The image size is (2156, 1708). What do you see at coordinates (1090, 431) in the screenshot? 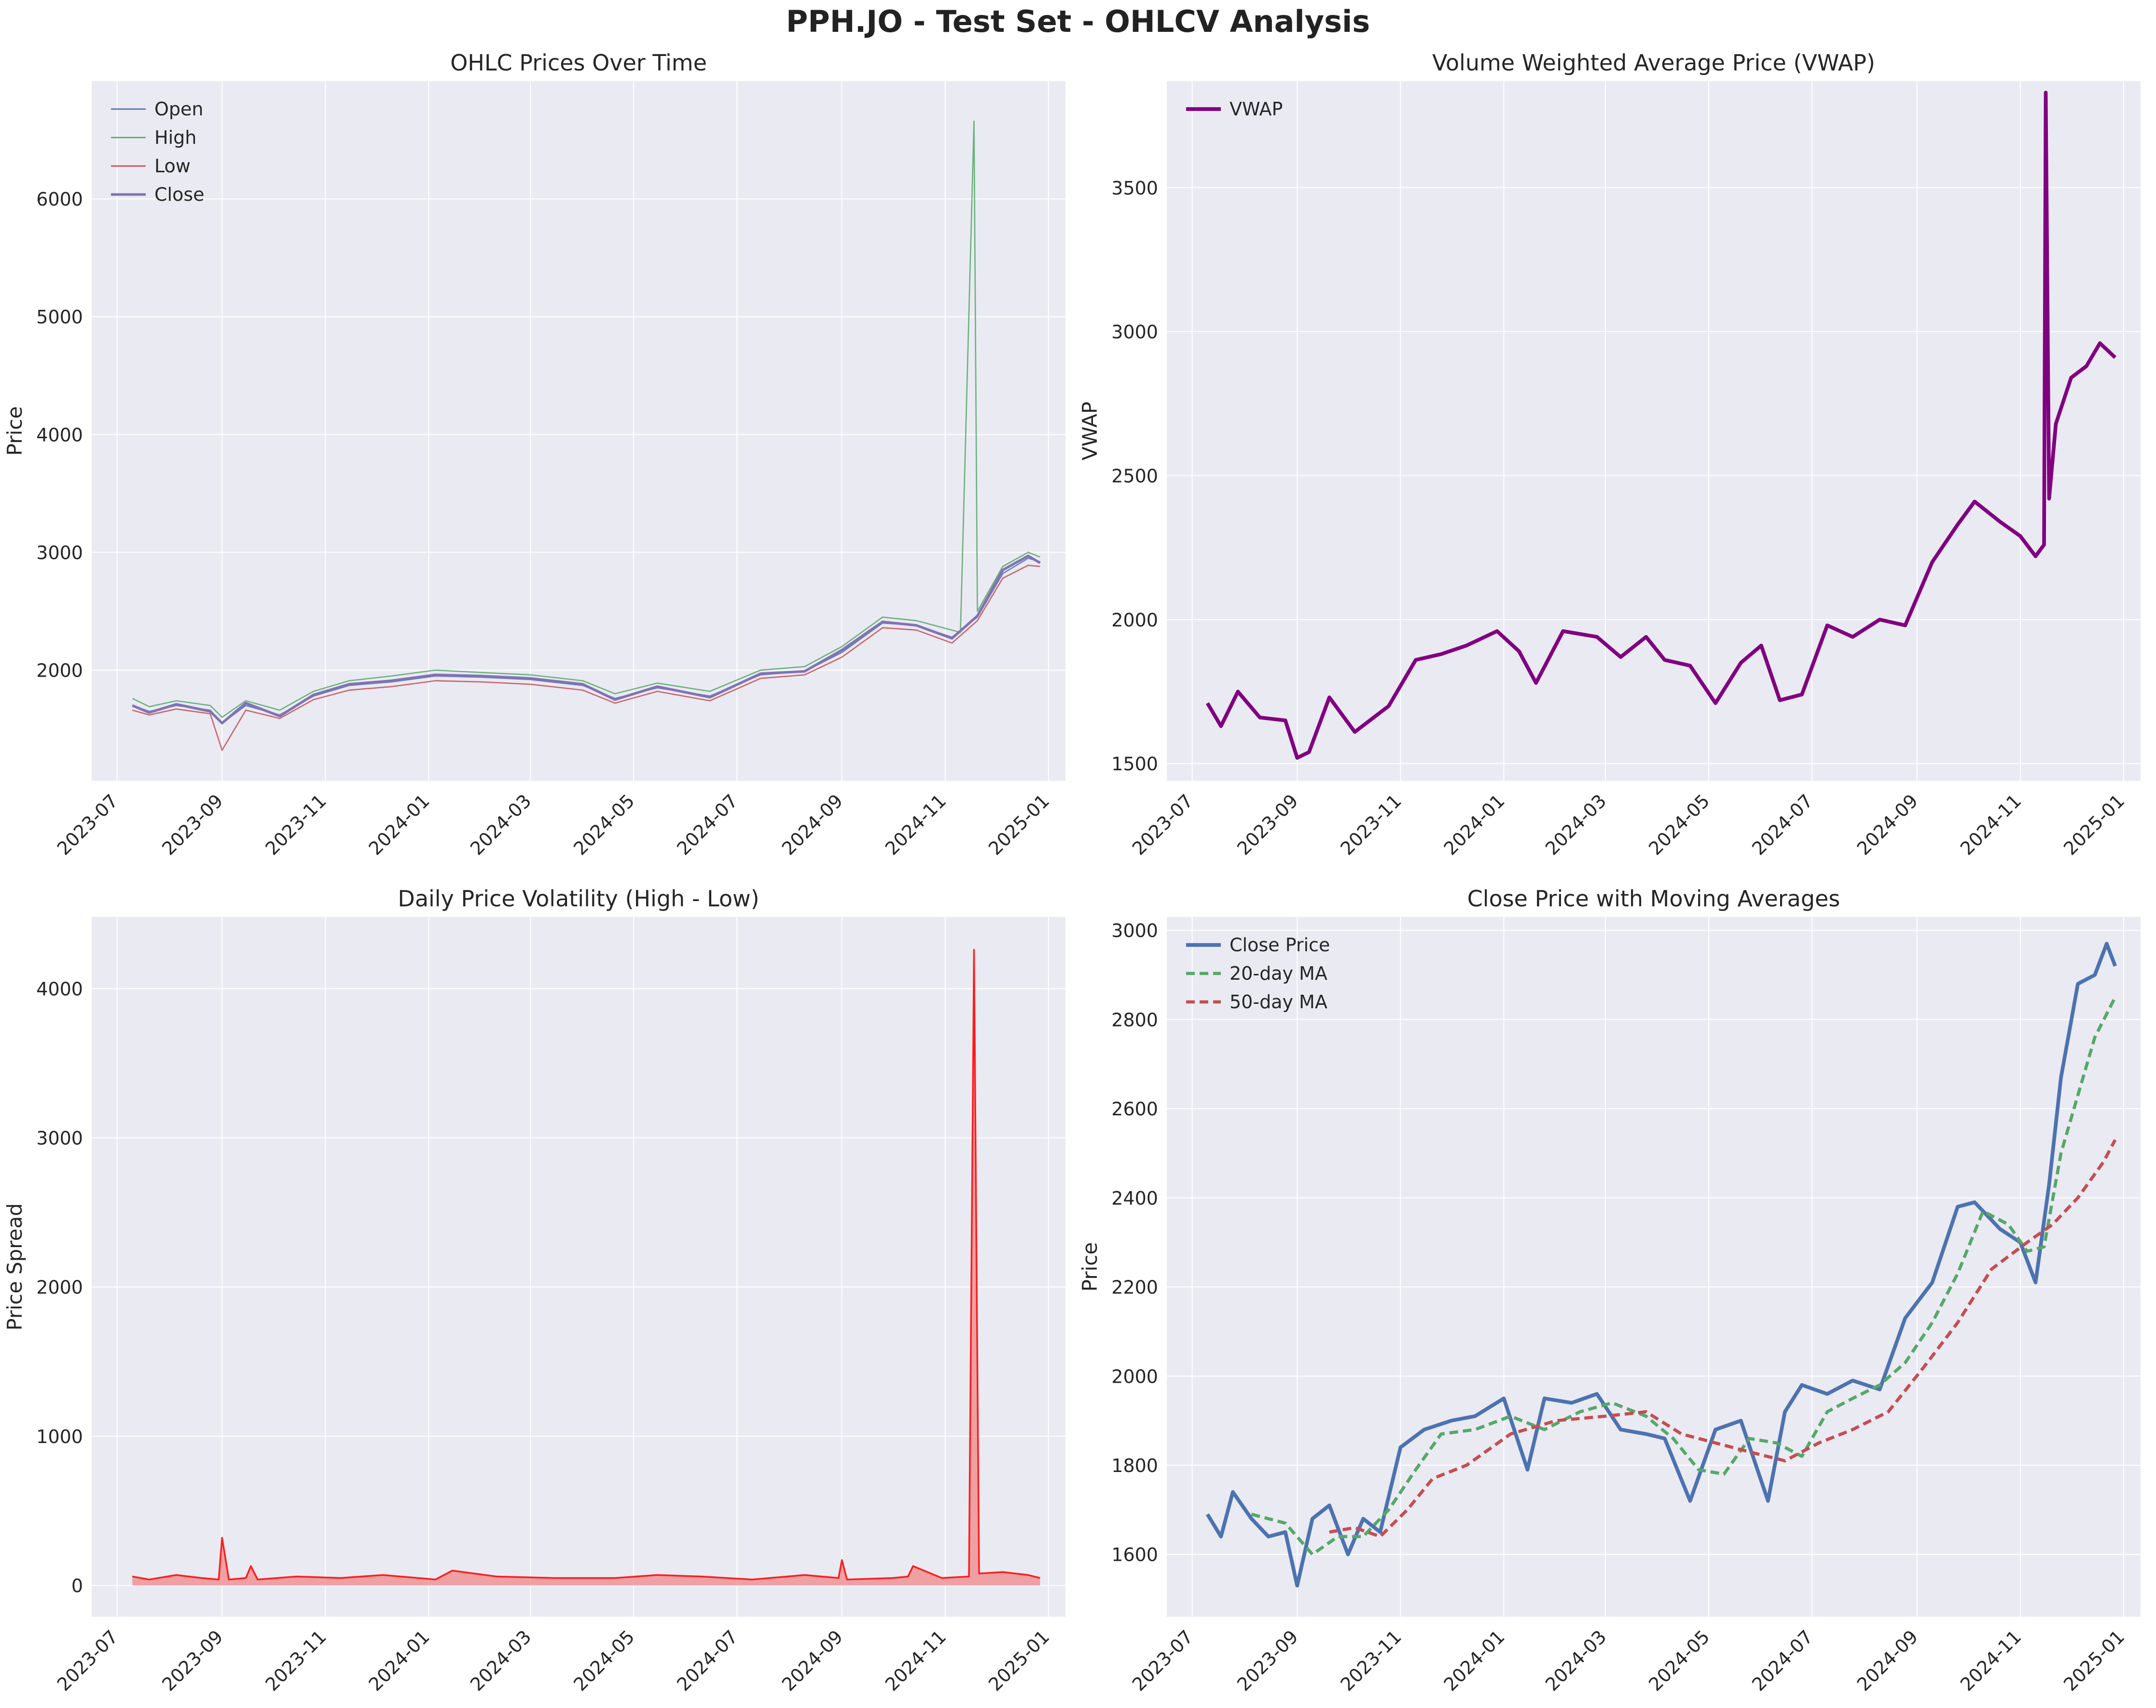
I see `y-axis-label: VWAP` at bounding box center [1090, 431].